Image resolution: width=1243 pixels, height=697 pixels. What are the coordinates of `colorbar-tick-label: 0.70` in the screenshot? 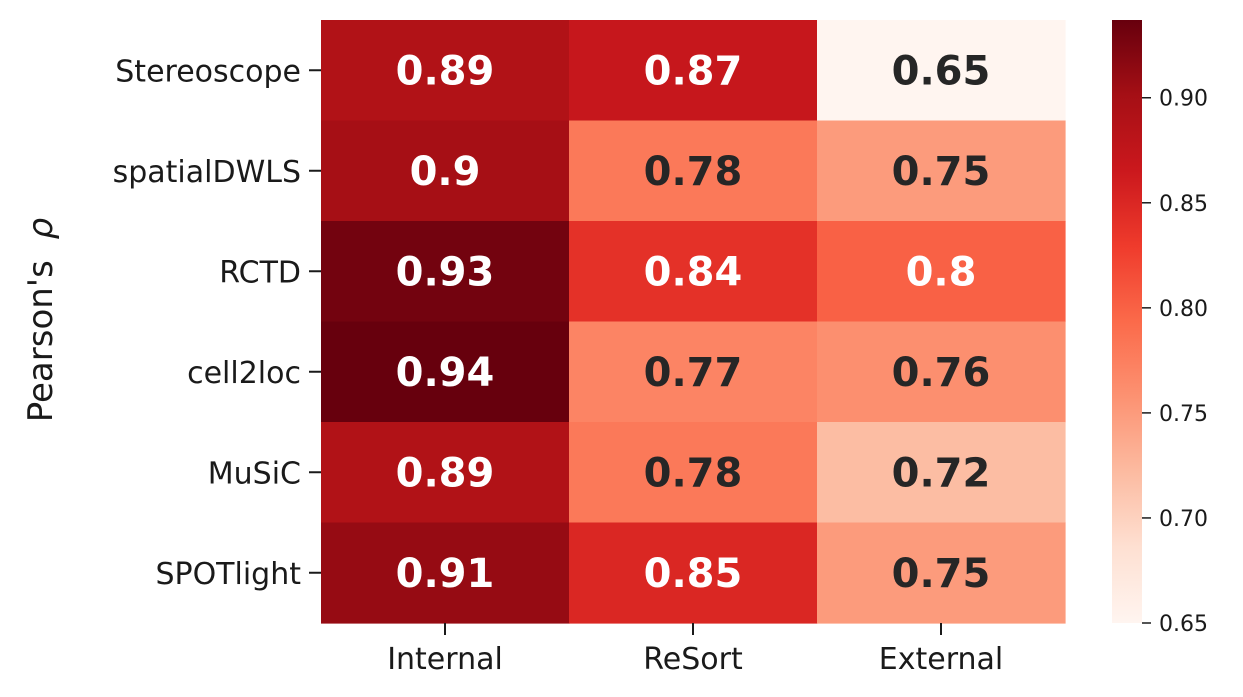 It's located at (1183, 519).